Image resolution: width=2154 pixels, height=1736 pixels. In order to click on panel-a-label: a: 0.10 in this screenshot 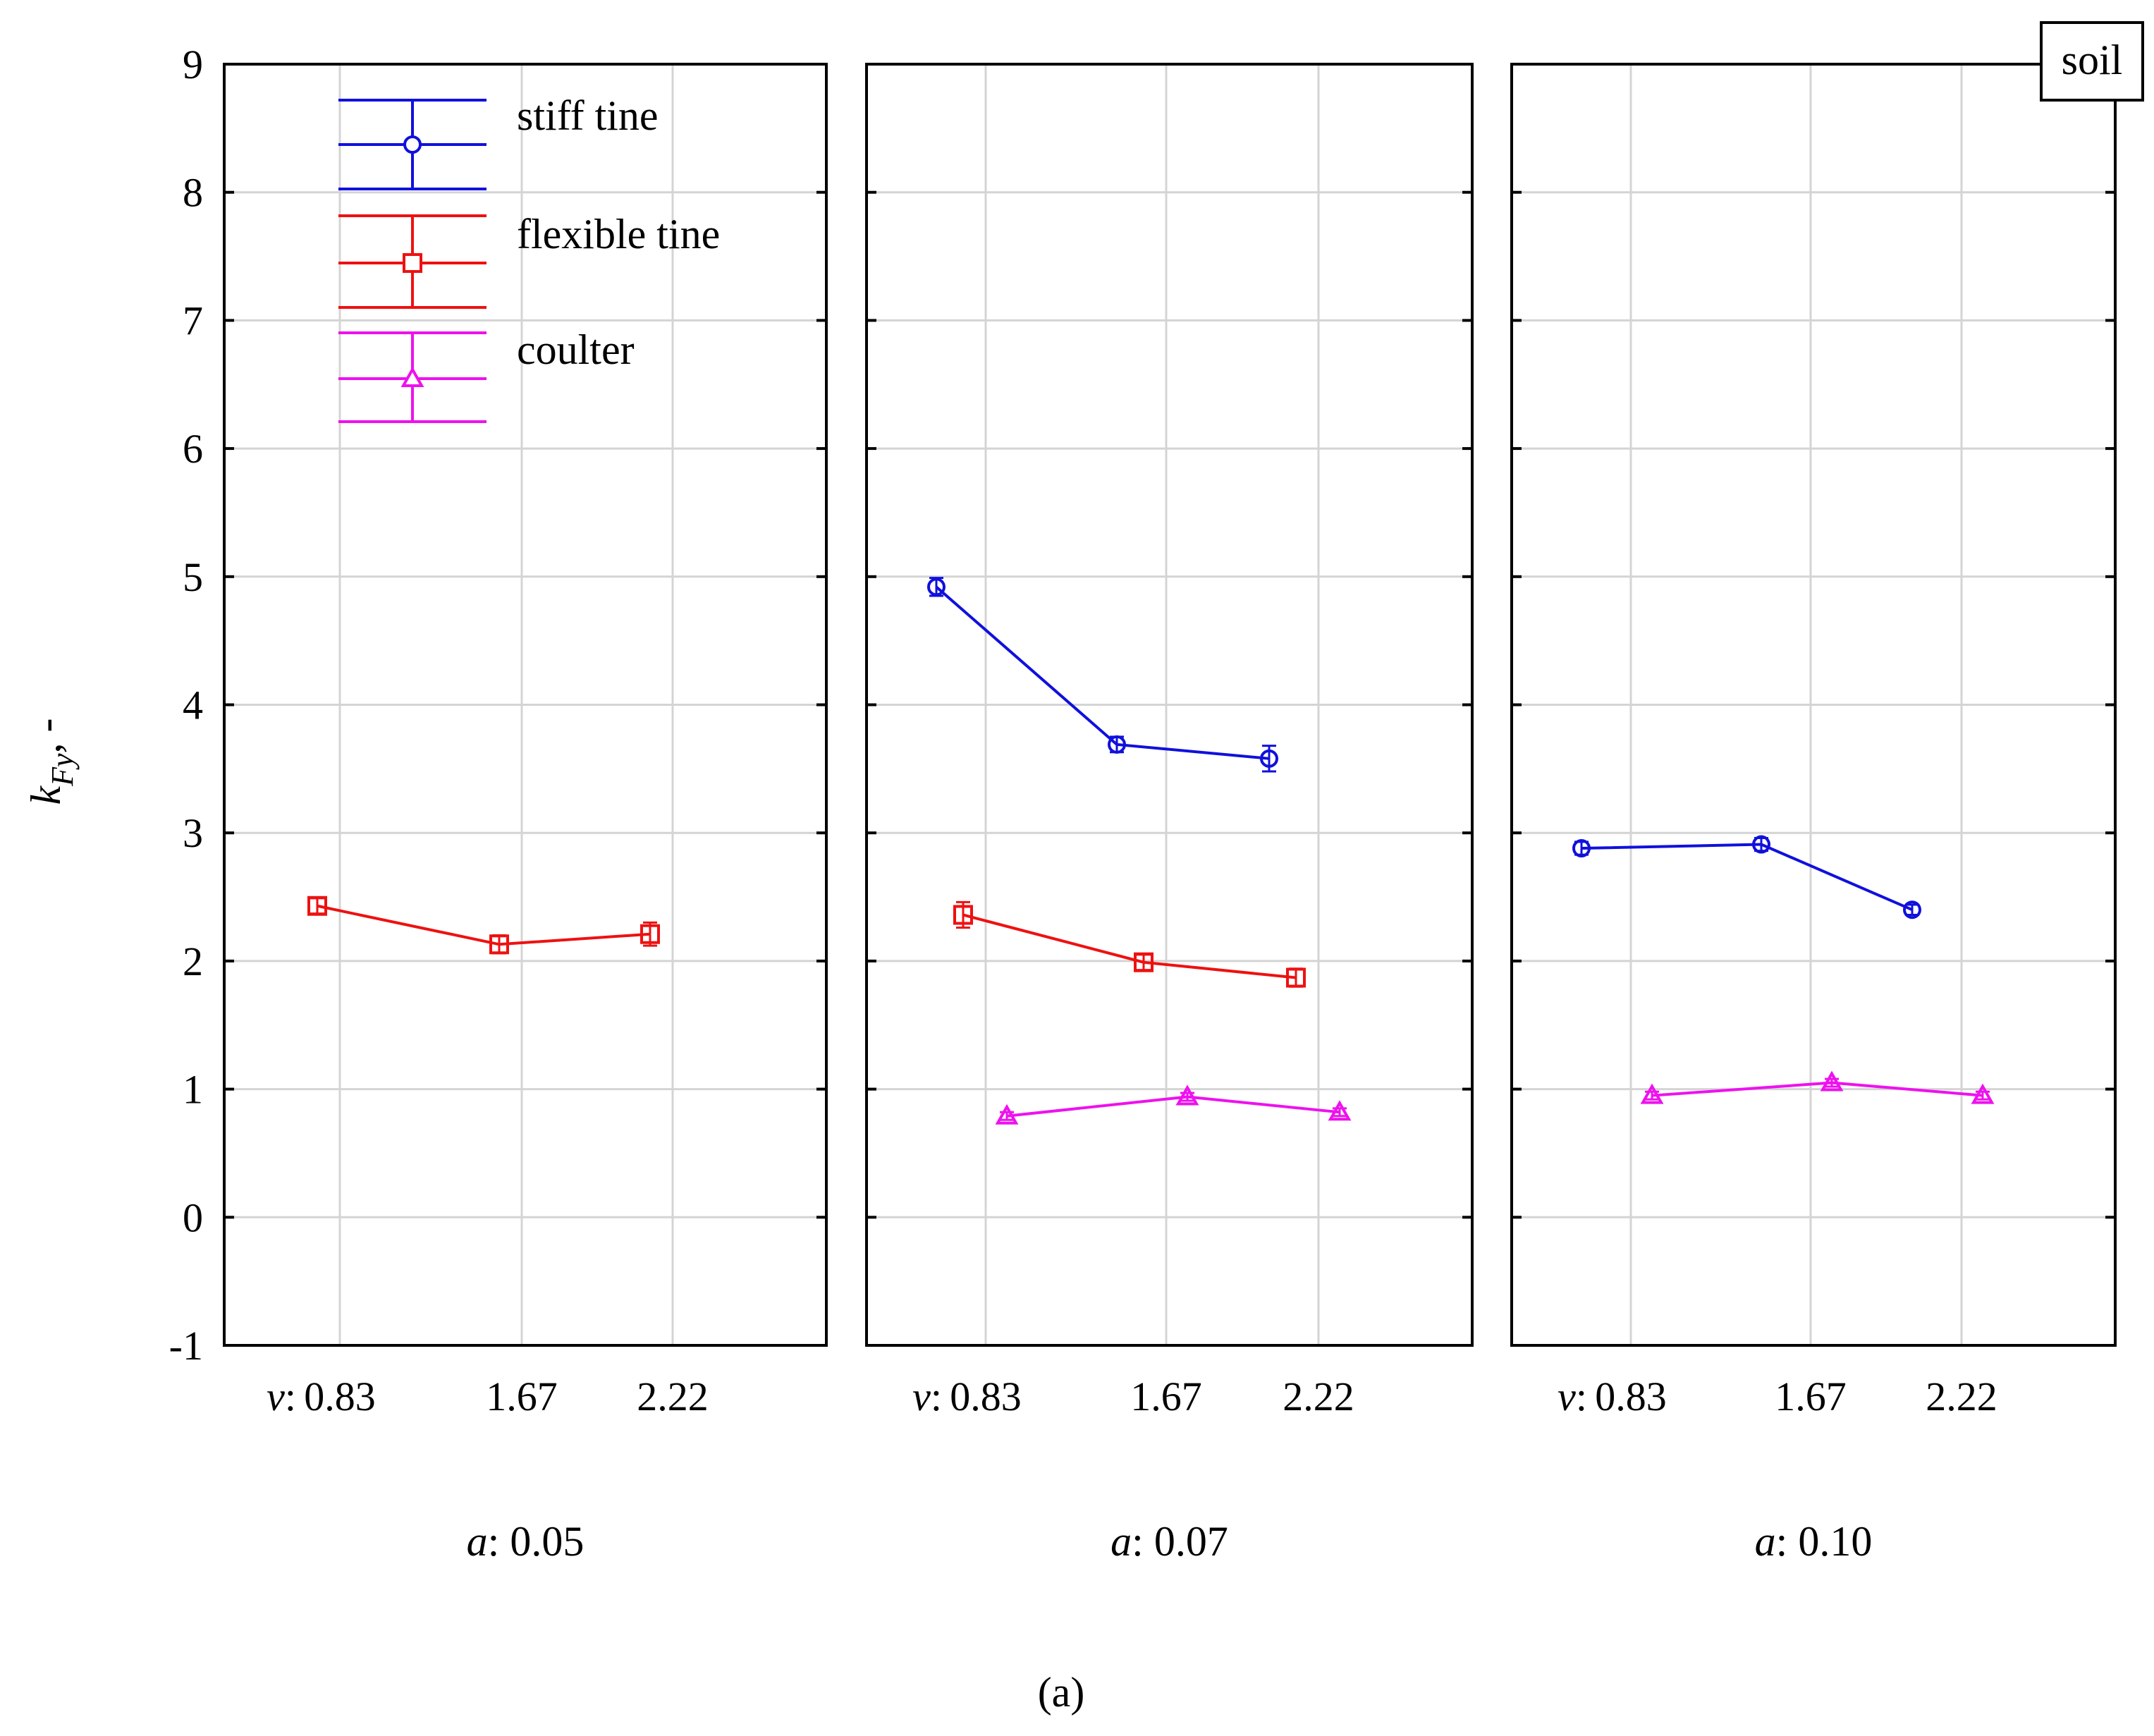, I will do `click(1814, 1542)`.